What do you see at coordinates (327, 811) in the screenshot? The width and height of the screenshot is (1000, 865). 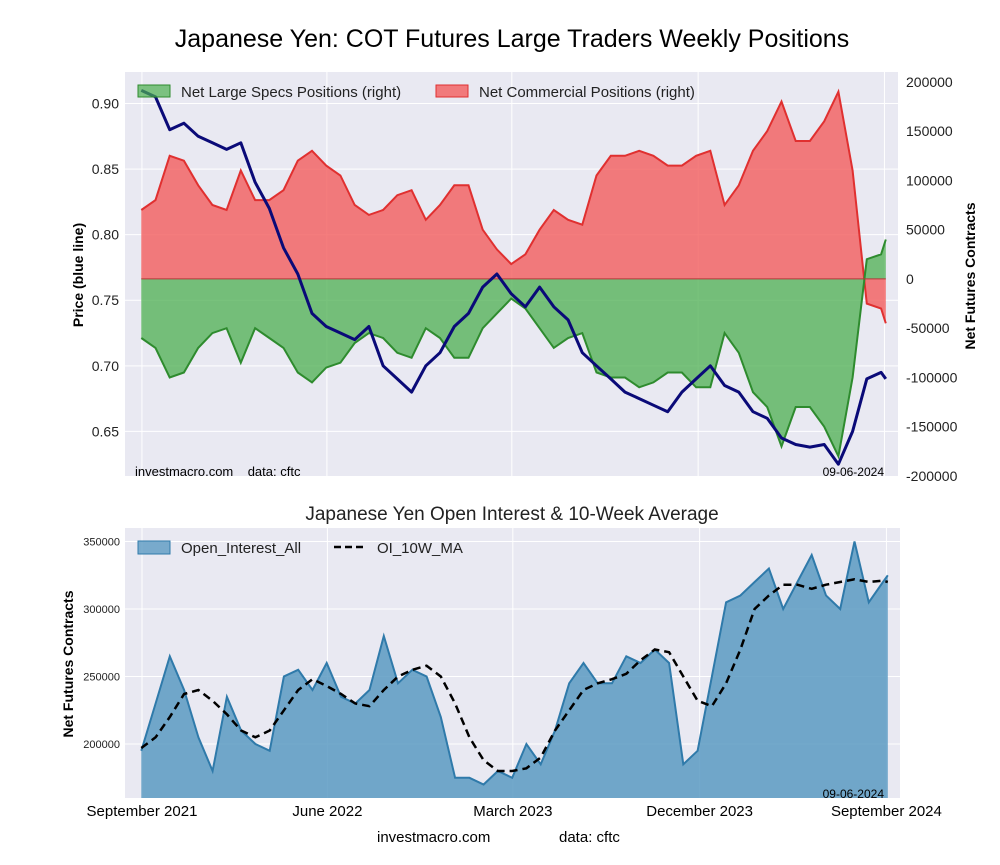 I see `date-tick-label: June 2022` at bounding box center [327, 811].